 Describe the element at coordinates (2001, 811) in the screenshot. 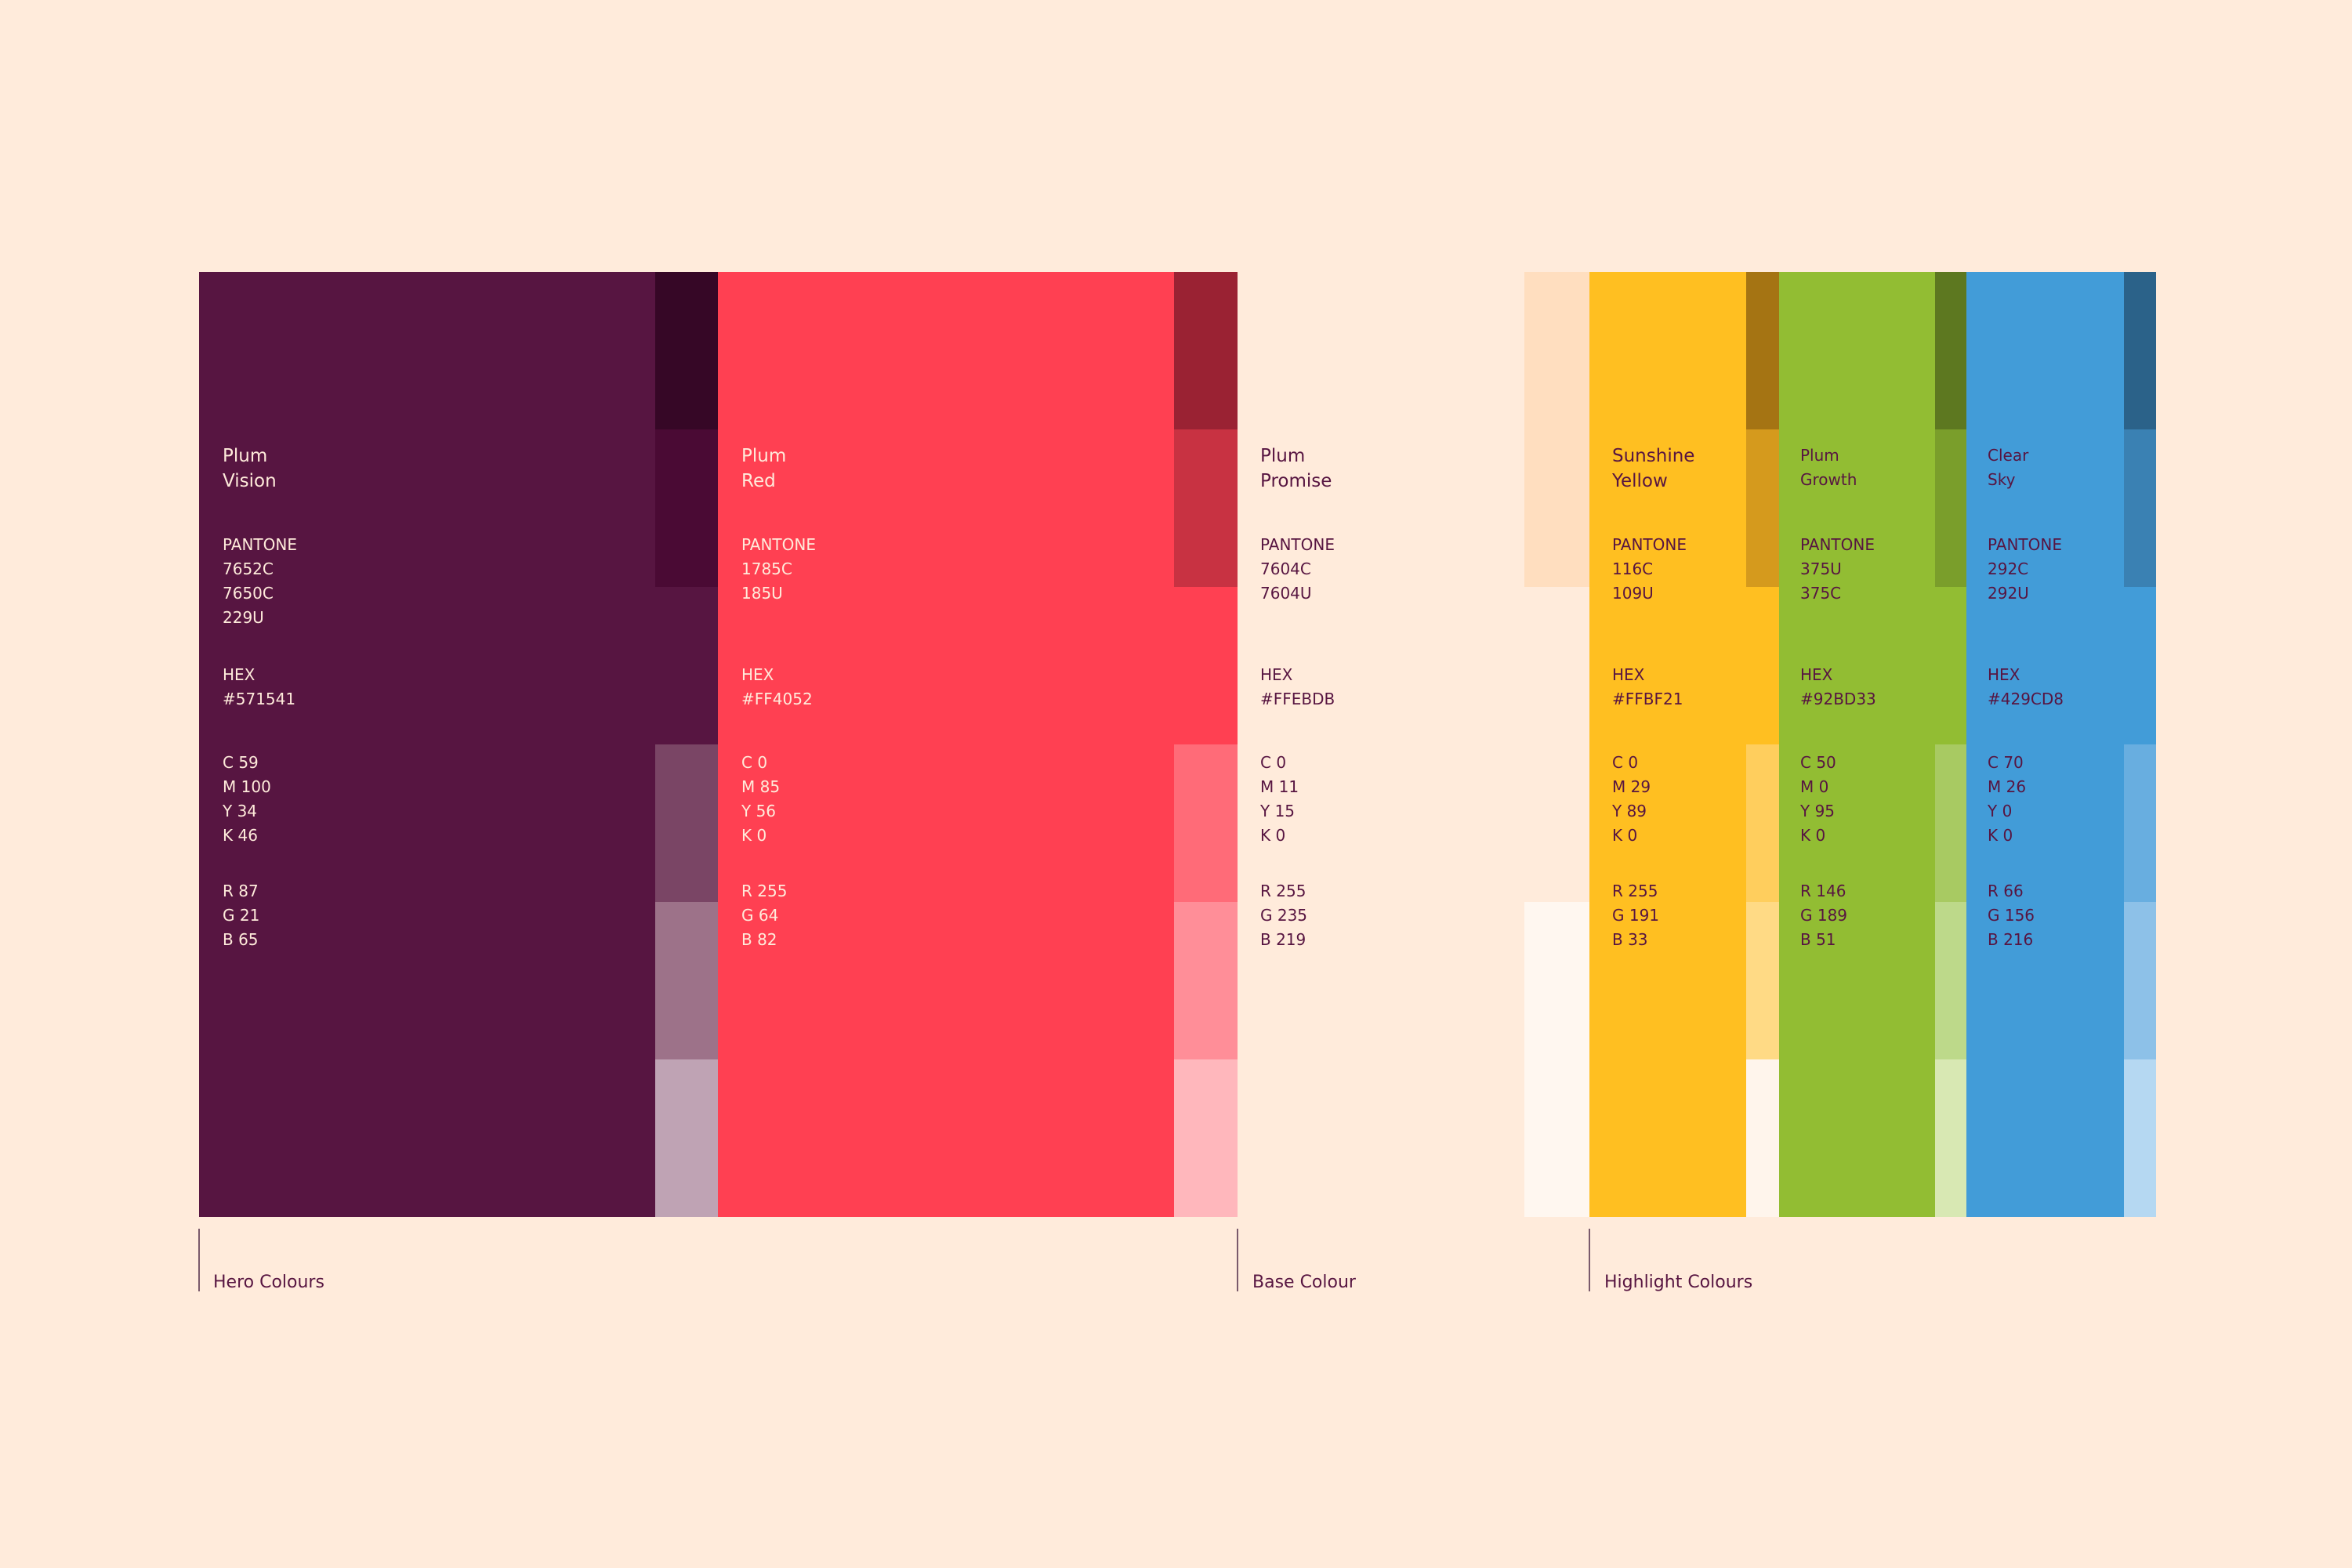

I see `cmyk-value: Y 0` at that location.